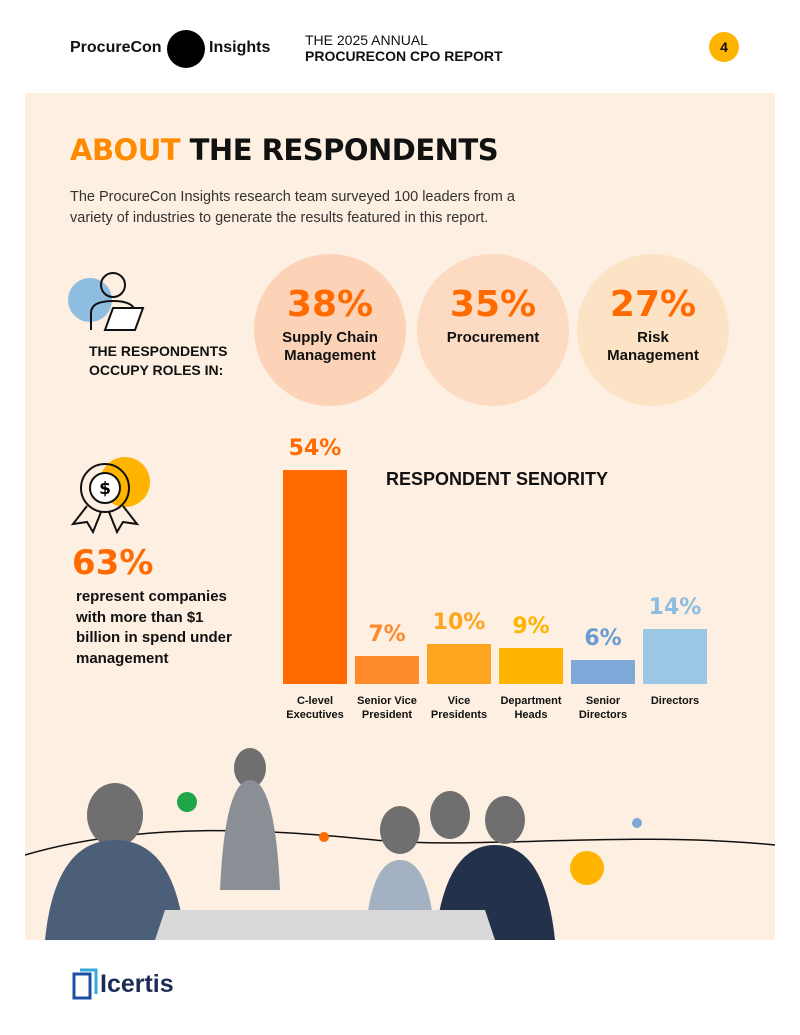  Describe the element at coordinates (125, 150) in the screenshot. I see `heading-accent: ABOUT` at that location.